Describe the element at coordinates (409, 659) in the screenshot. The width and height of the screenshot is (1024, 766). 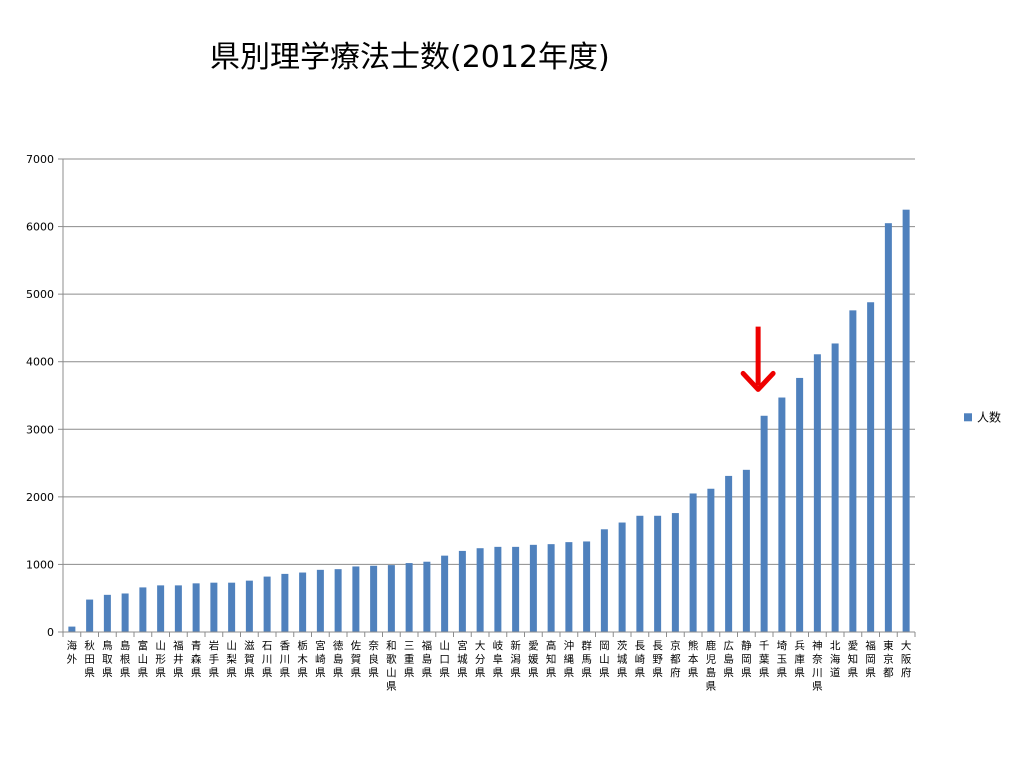
I see `x-tick-label: 三重県` at that location.